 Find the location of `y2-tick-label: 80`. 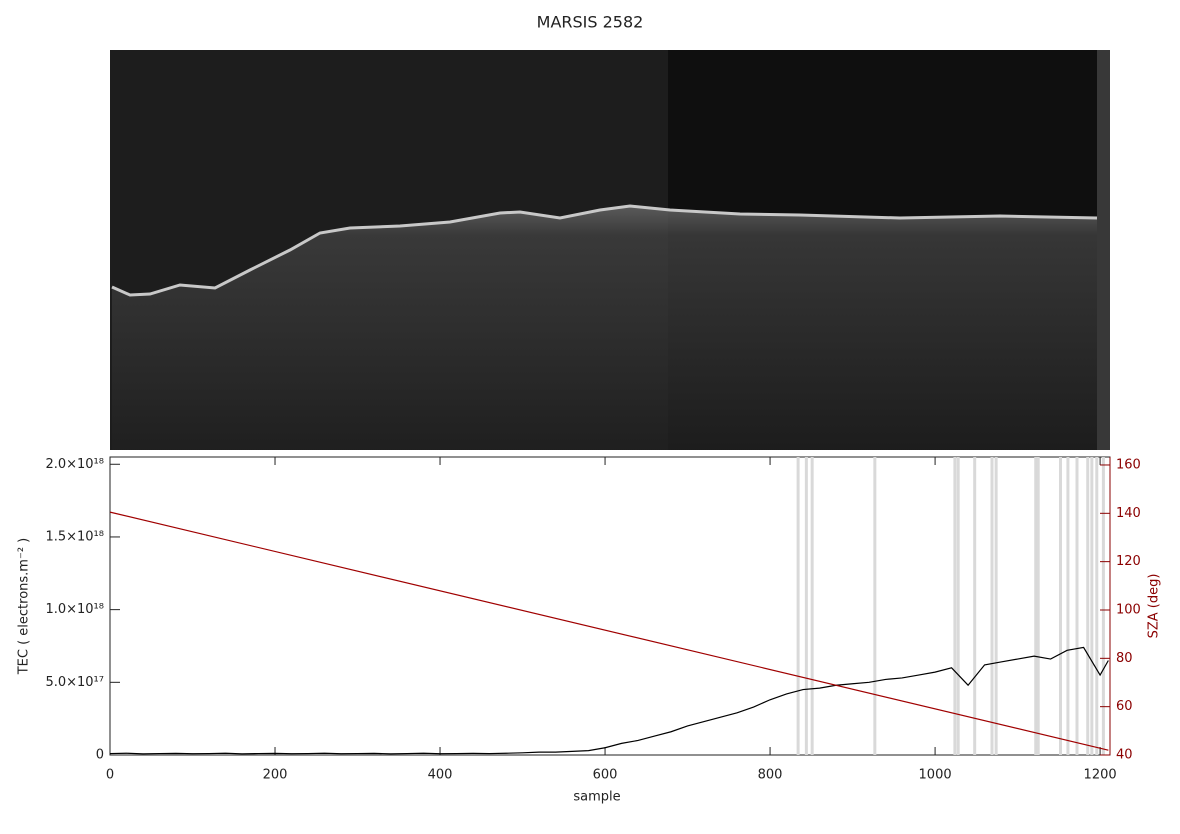

y2-tick-label: 80 is located at coordinates (1124, 658).